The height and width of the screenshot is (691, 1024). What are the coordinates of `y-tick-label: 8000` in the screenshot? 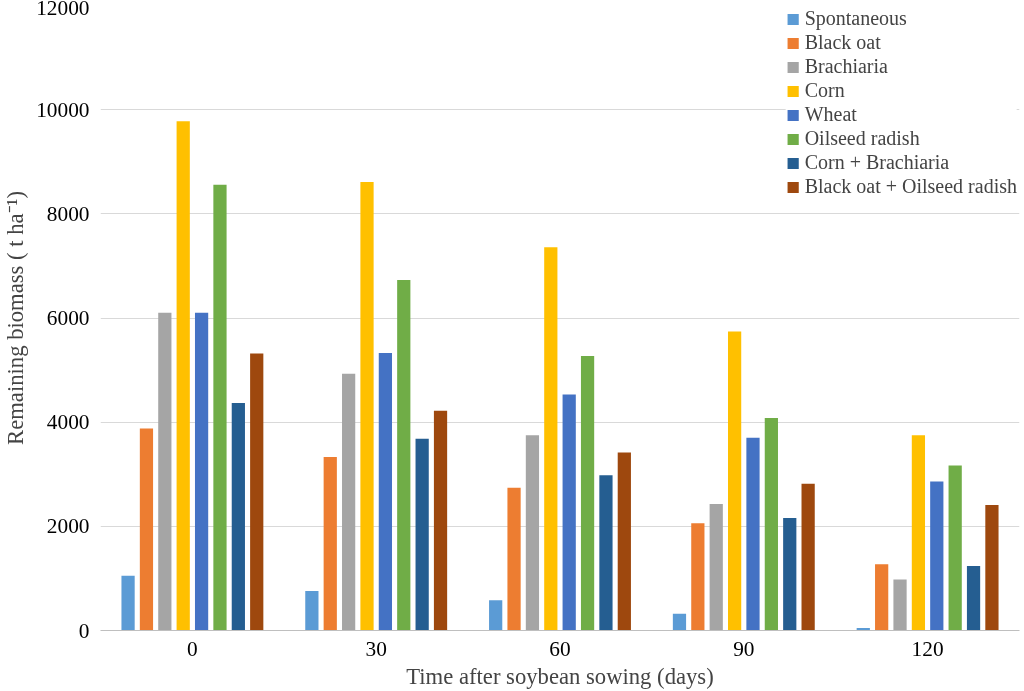 It's located at (68, 213).